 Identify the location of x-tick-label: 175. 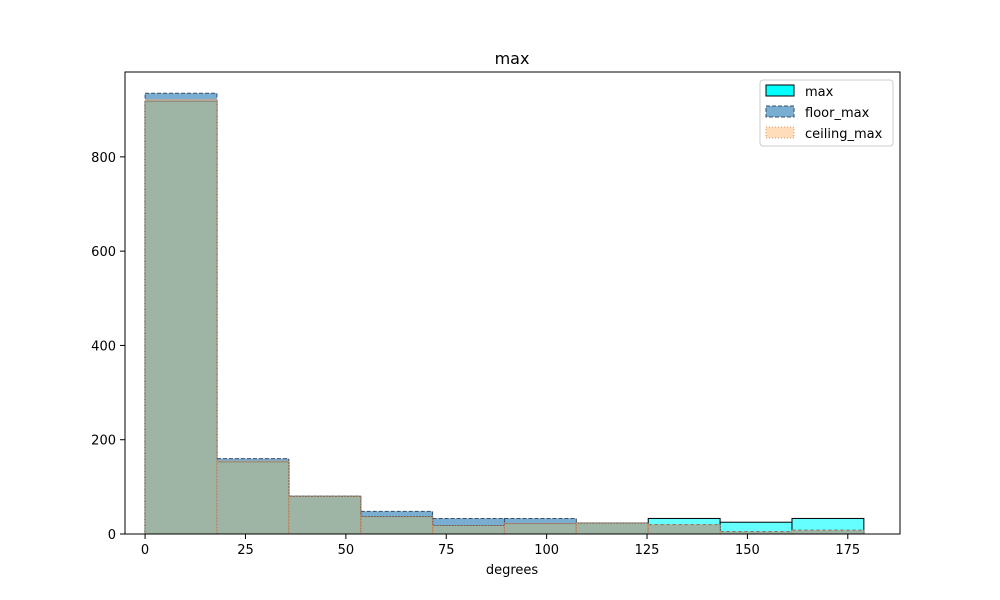
(847, 550).